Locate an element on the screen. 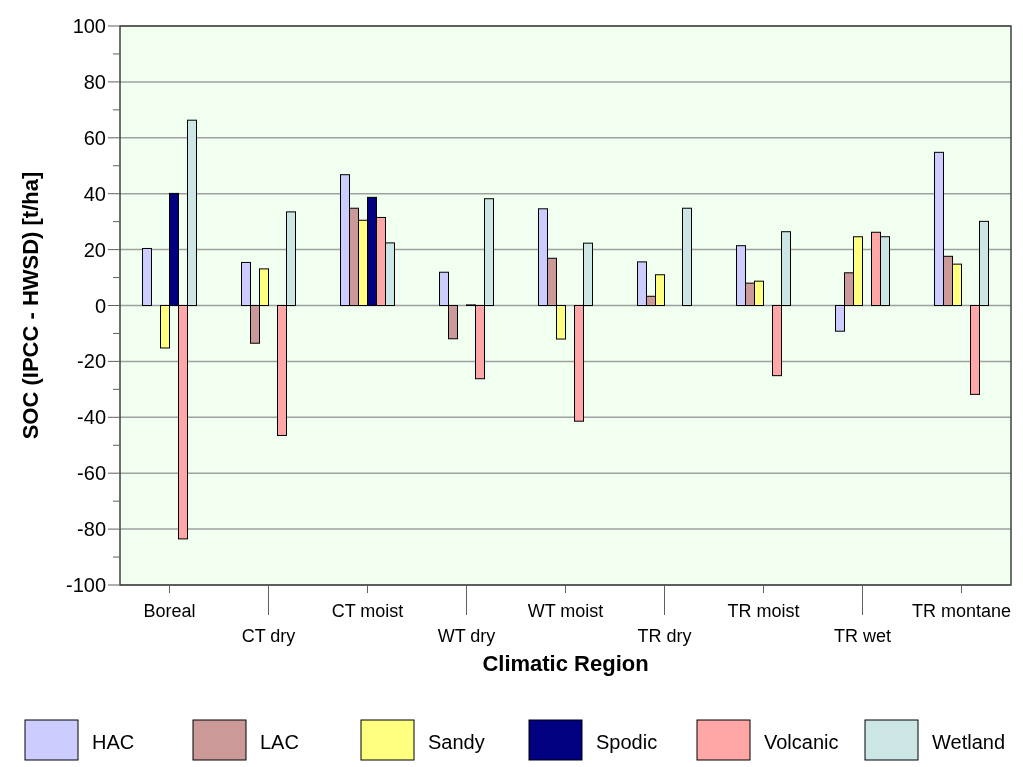 The image size is (1023, 767). y-axis-title: SOC (IPCC - HWSD) [t/ha] is located at coordinates (30, 305).